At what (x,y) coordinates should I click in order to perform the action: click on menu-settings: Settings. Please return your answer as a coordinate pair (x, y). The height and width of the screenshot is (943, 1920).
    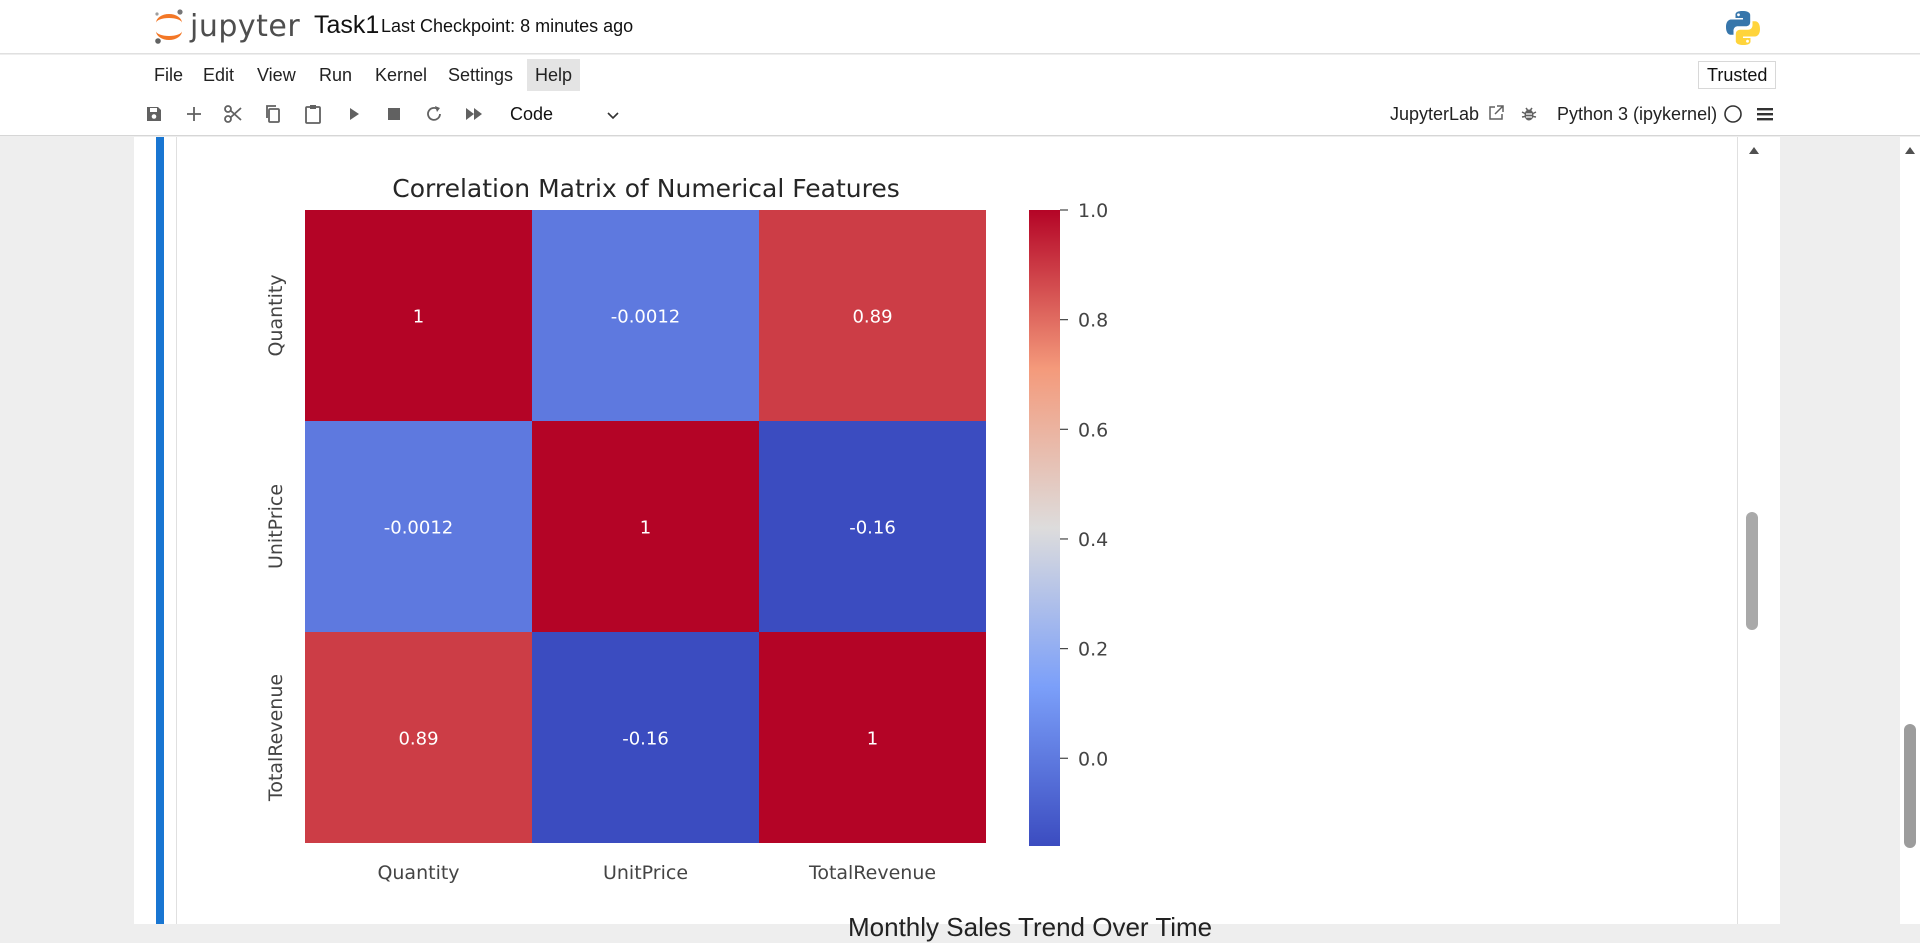
    Looking at the image, I should click on (481, 75).